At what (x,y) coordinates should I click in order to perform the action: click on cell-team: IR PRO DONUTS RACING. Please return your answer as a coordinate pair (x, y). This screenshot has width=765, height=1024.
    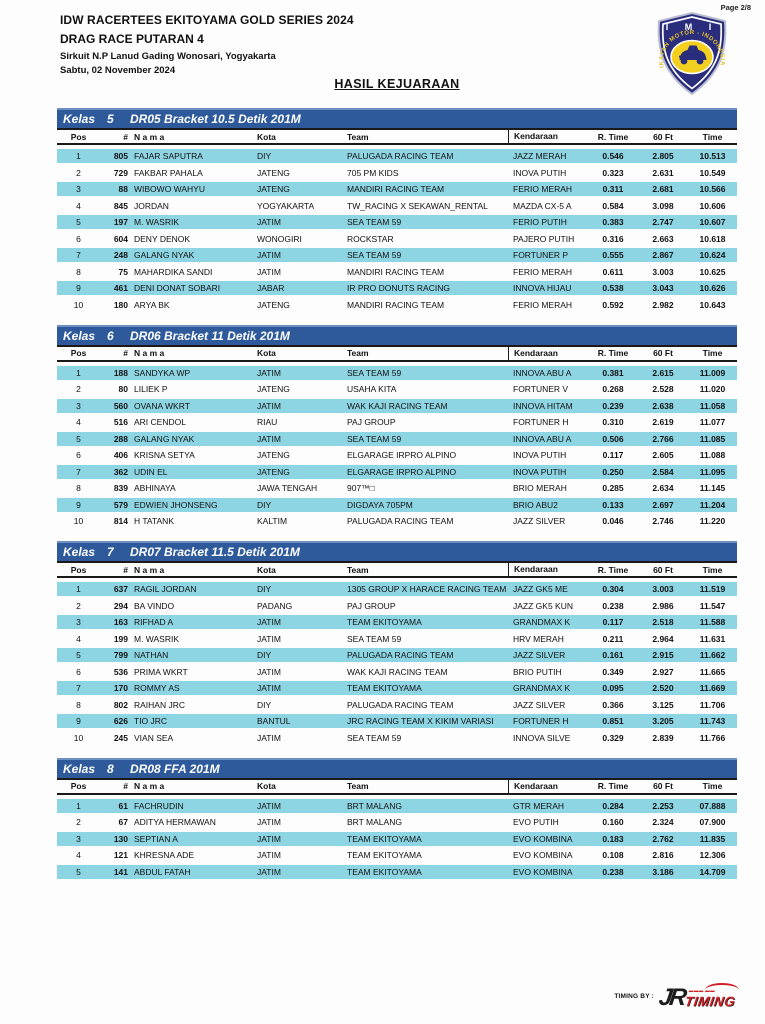
    Looking at the image, I should click on (398, 288).